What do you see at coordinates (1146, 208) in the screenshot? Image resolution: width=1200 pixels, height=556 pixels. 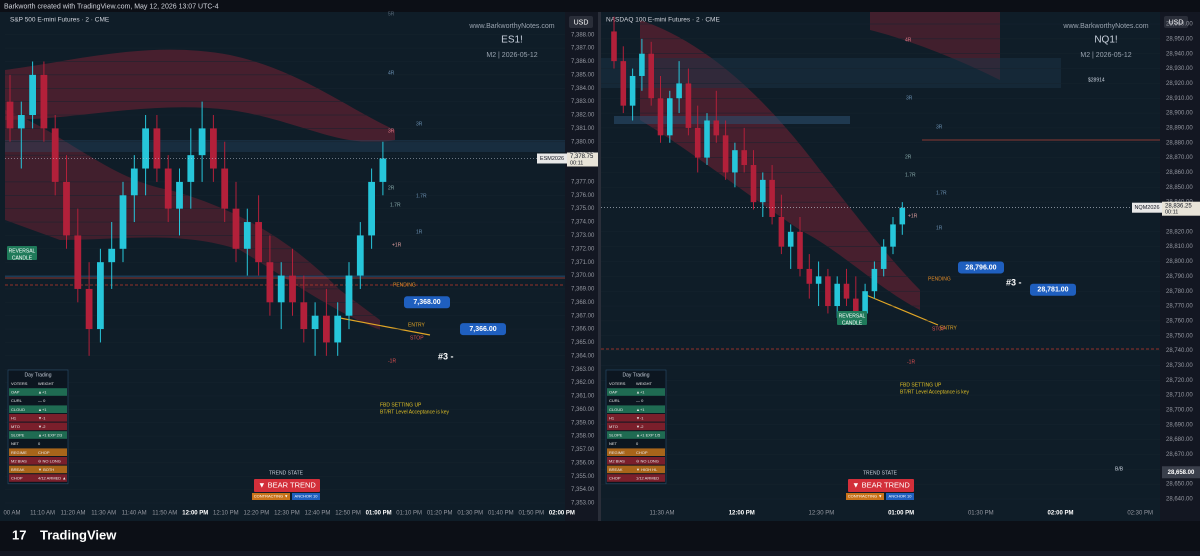 I see `symbol-tag-text: NQM2026` at bounding box center [1146, 208].